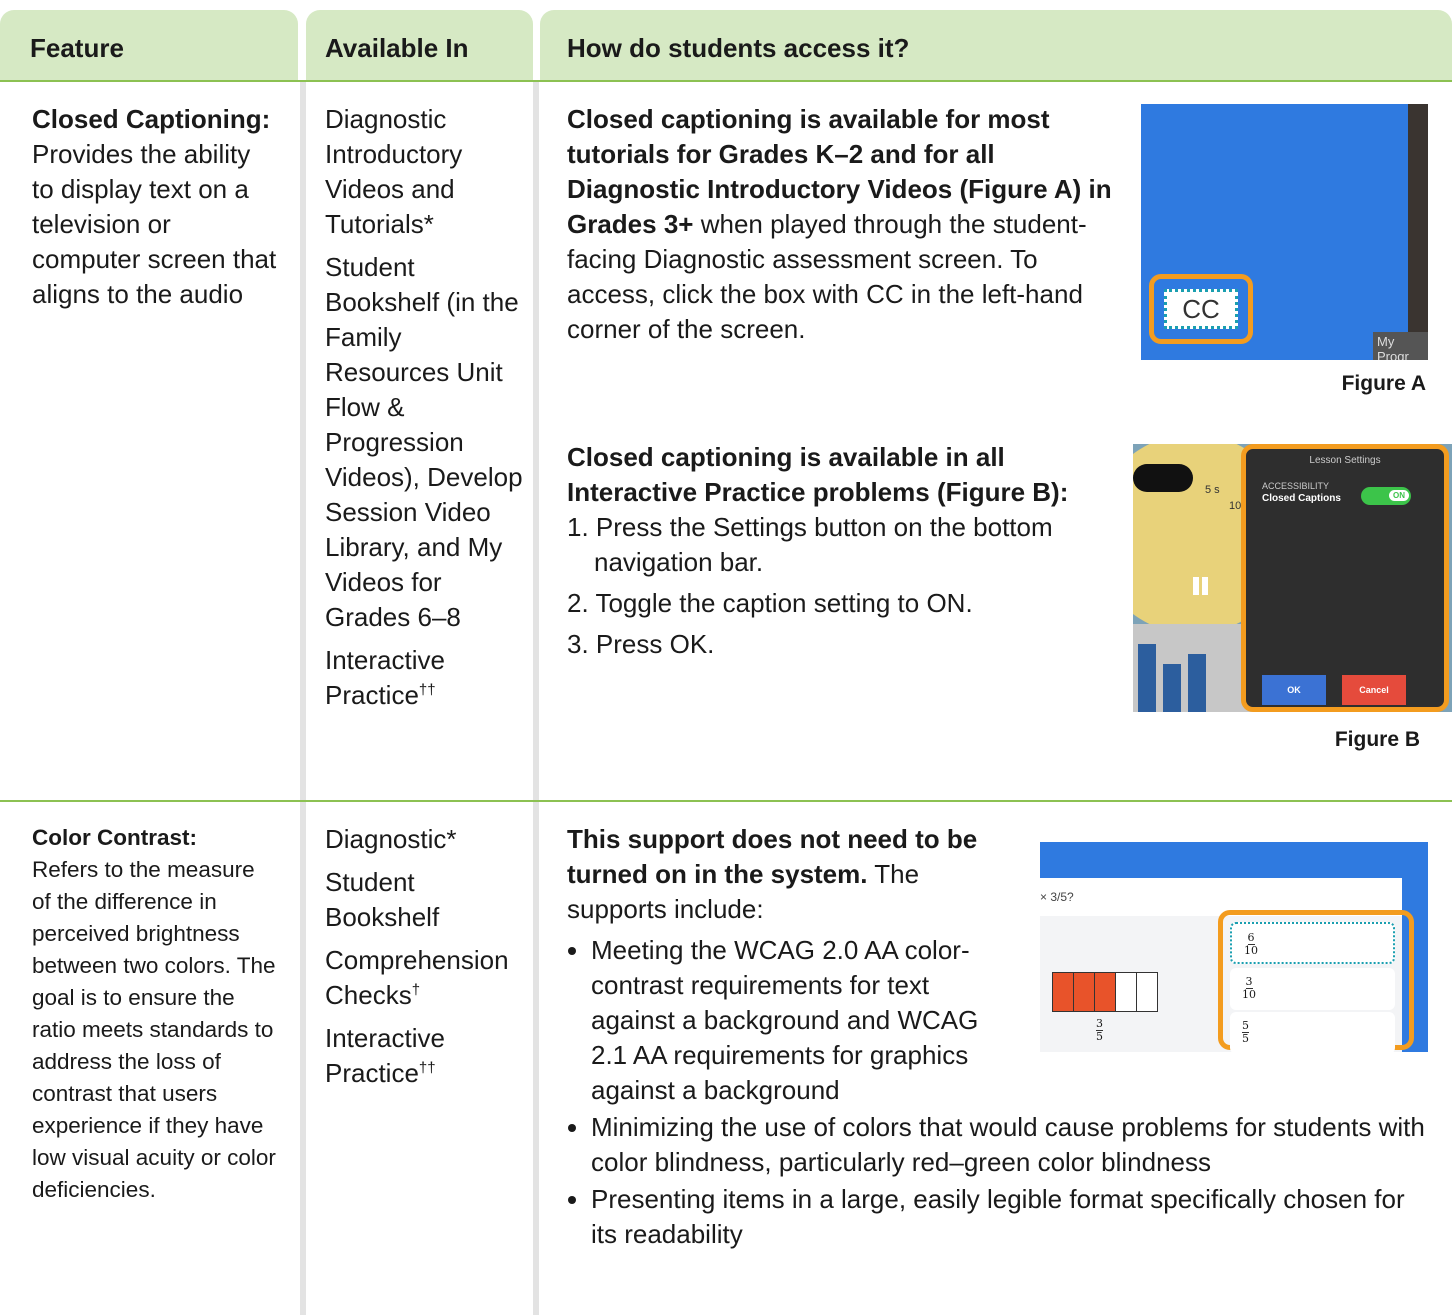 The height and width of the screenshot is (1315, 1452). Describe the element at coordinates (151, 119) in the screenshot. I see `feature-title: Closed Captioning:` at that location.